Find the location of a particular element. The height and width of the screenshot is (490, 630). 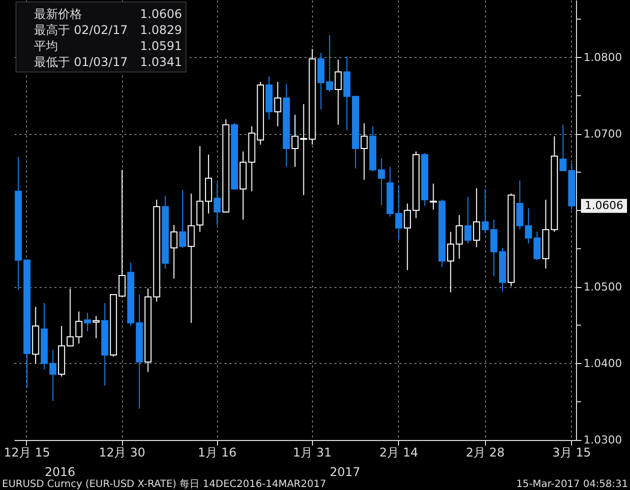

x-tick-label: 12月 30 is located at coordinates (122, 453).